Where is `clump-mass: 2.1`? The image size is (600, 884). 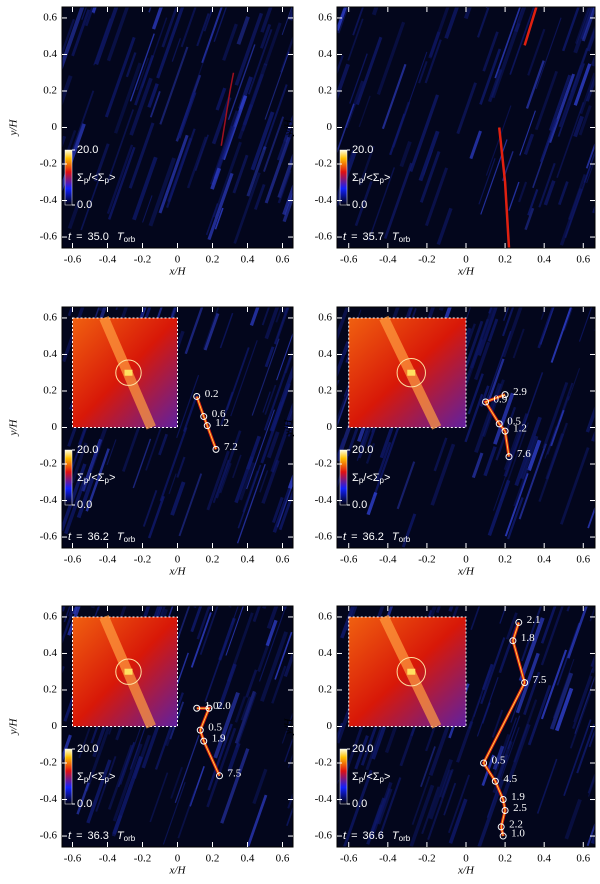
clump-mass: 2.1 is located at coordinates (534, 620).